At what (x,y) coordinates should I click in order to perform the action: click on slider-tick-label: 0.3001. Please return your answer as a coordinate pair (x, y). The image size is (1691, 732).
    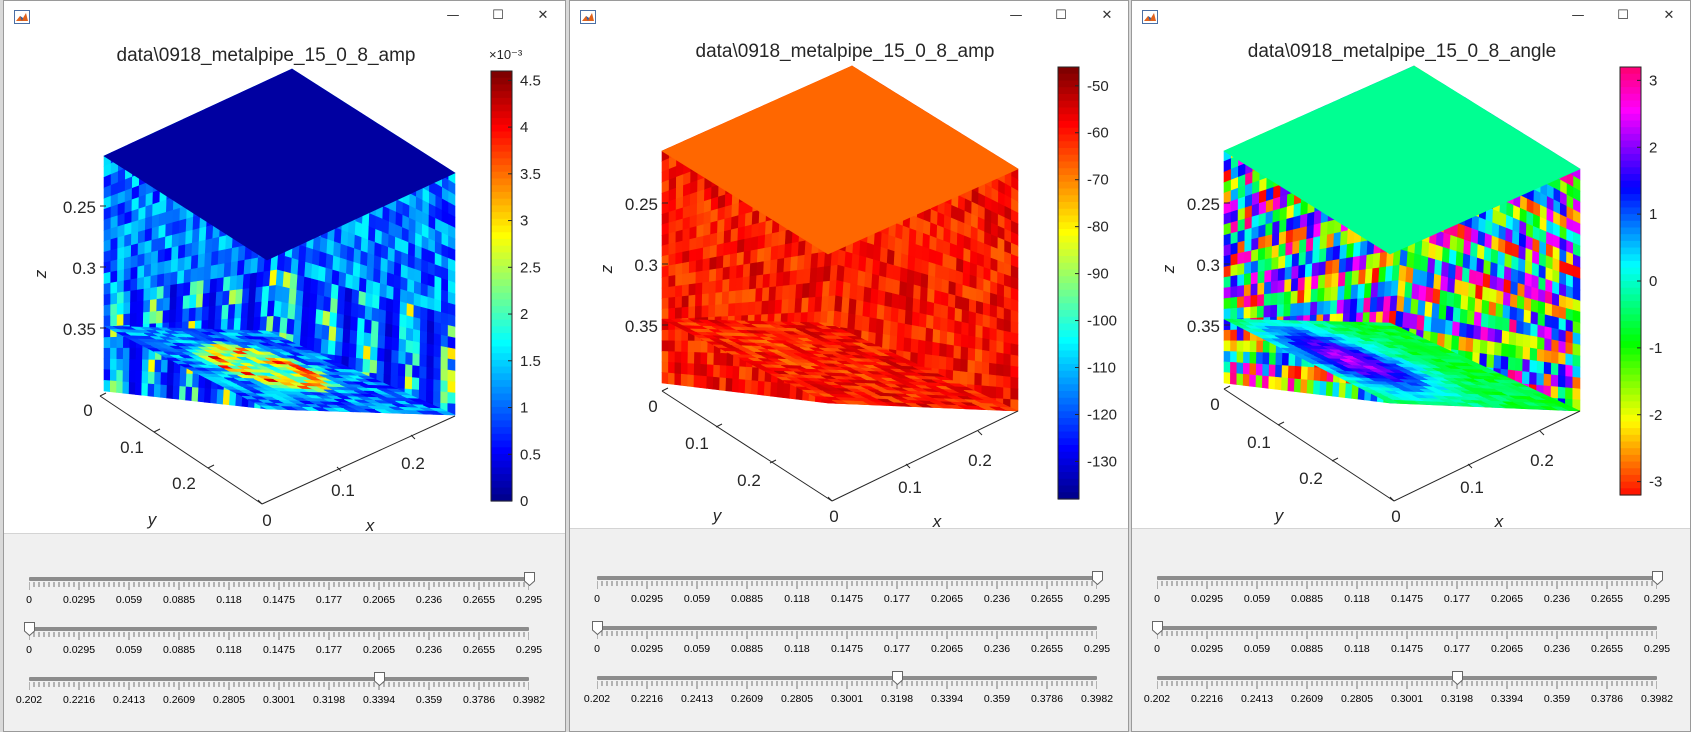
    Looking at the image, I should click on (847, 699).